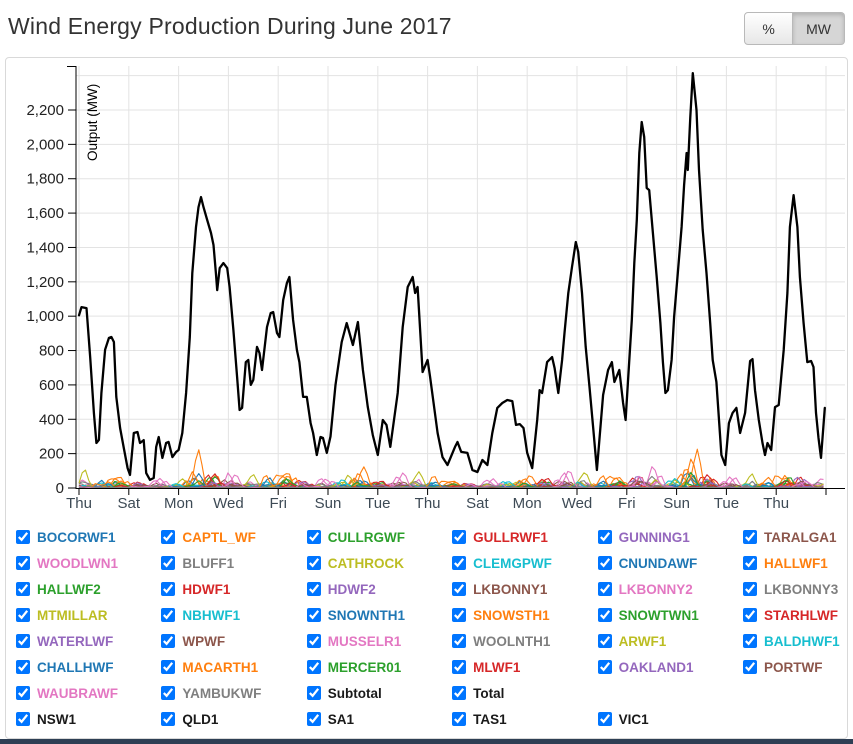 The image size is (853, 744). I want to click on legend-item-HDWF1: HDWF1, so click(228, 589).